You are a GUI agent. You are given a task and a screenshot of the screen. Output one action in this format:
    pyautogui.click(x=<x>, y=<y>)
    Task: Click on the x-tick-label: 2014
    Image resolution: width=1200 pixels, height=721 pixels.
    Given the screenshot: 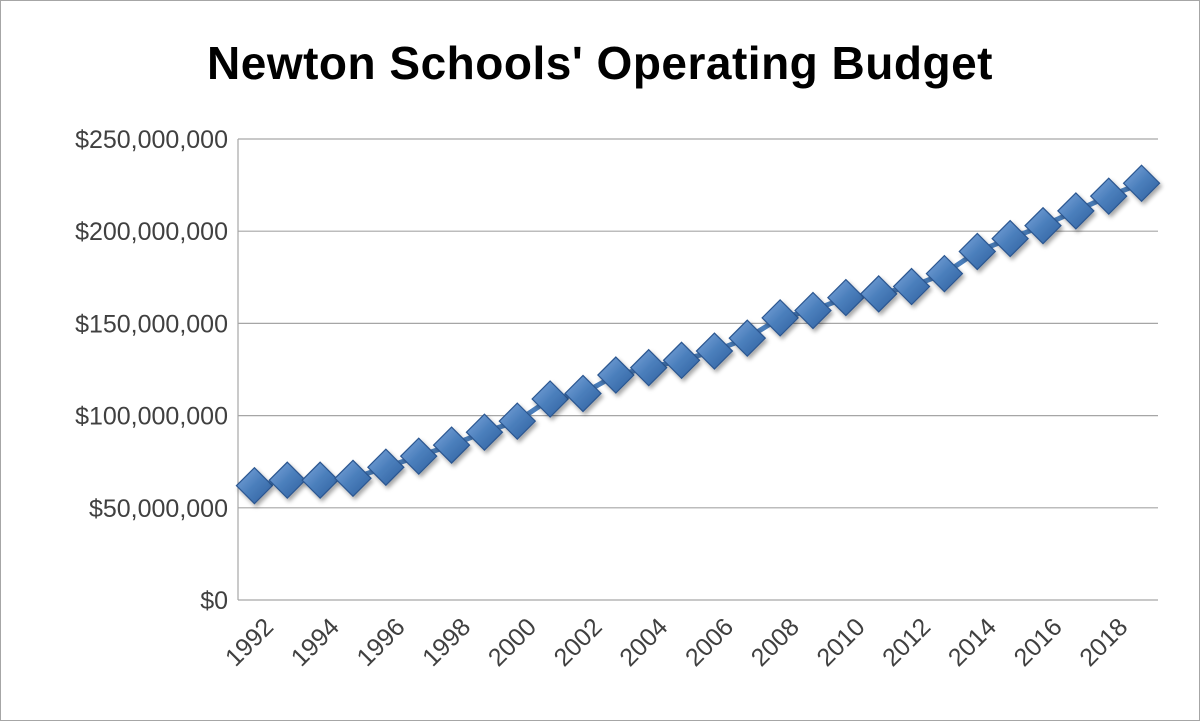 What is the action you would take?
    pyautogui.click(x=972, y=642)
    